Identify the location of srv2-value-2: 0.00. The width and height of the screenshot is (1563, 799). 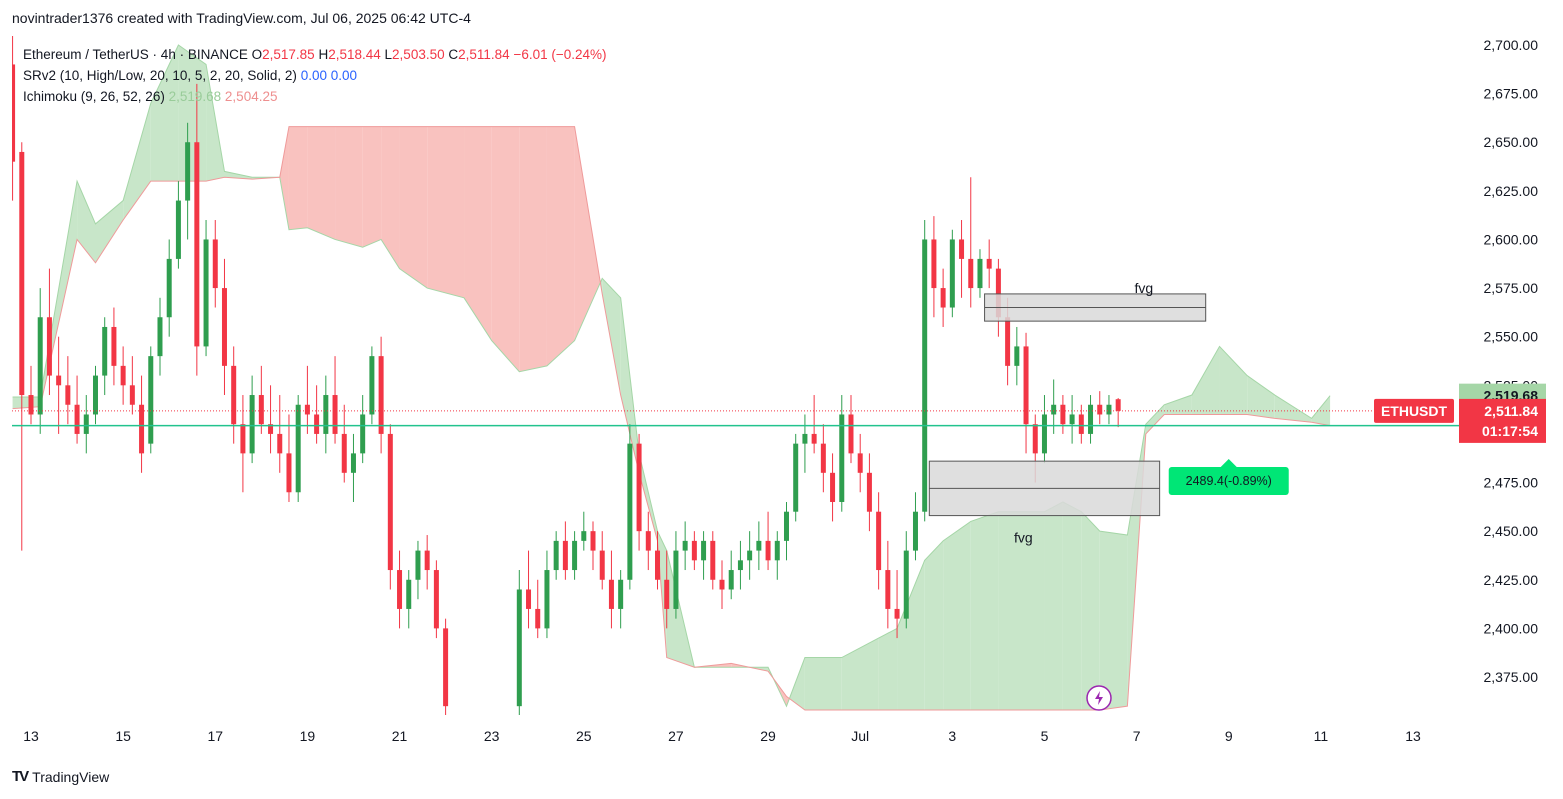
(344, 75).